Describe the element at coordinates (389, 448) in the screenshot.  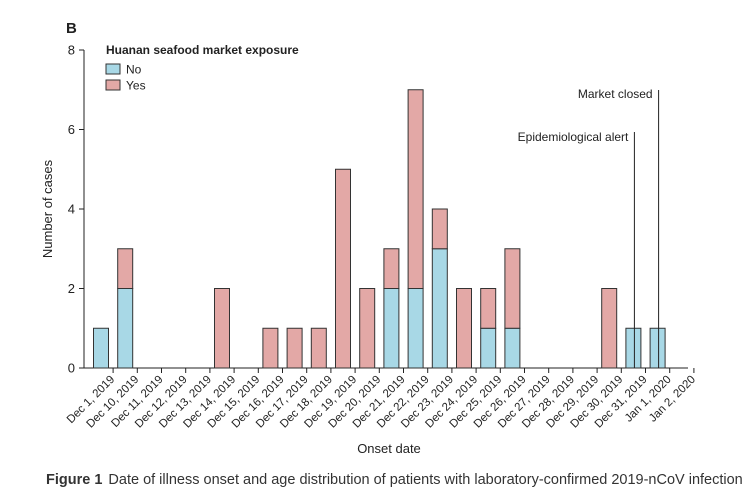
I see `x-axis-label: Onset date` at that location.